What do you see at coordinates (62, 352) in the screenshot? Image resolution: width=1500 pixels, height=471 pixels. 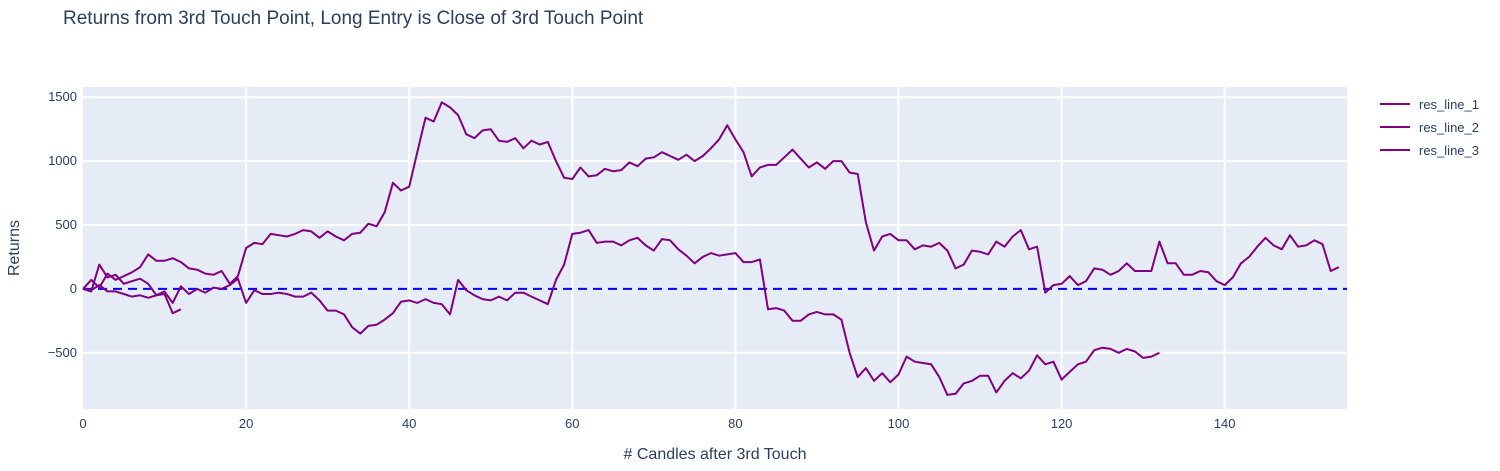 I see `y-tick-label: −500` at bounding box center [62, 352].